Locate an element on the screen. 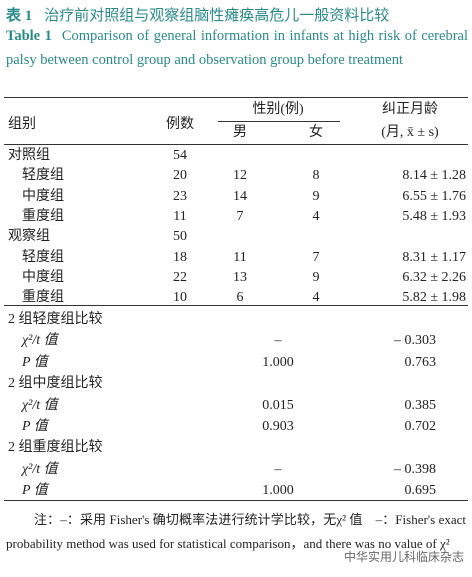 The height and width of the screenshot is (577, 472). age: 6.32 ± 2.26 is located at coordinates (434, 277).